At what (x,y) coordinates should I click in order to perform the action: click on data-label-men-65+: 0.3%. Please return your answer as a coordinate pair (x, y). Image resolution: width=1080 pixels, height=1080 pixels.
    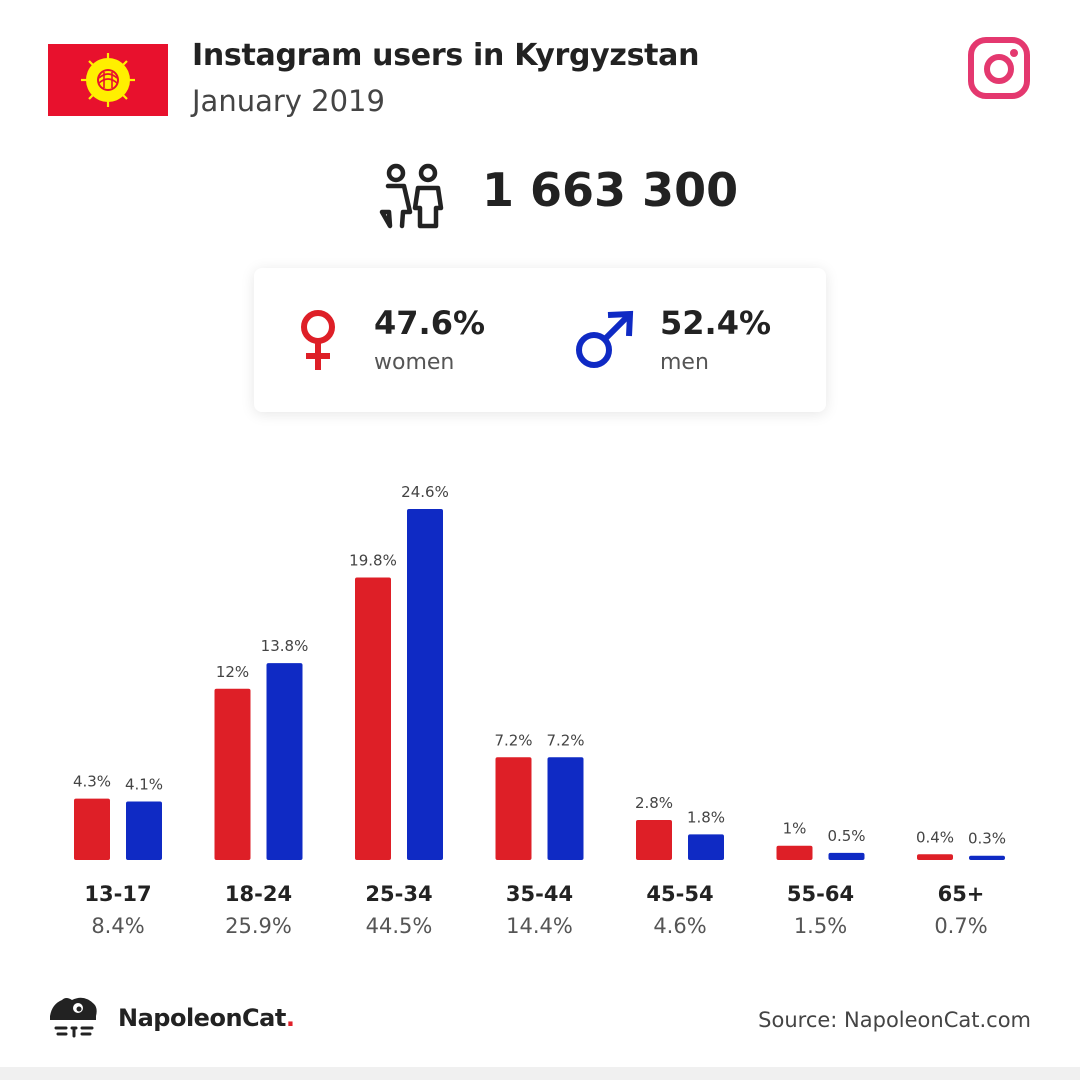
    Looking at the image, I should click on (987, 839).